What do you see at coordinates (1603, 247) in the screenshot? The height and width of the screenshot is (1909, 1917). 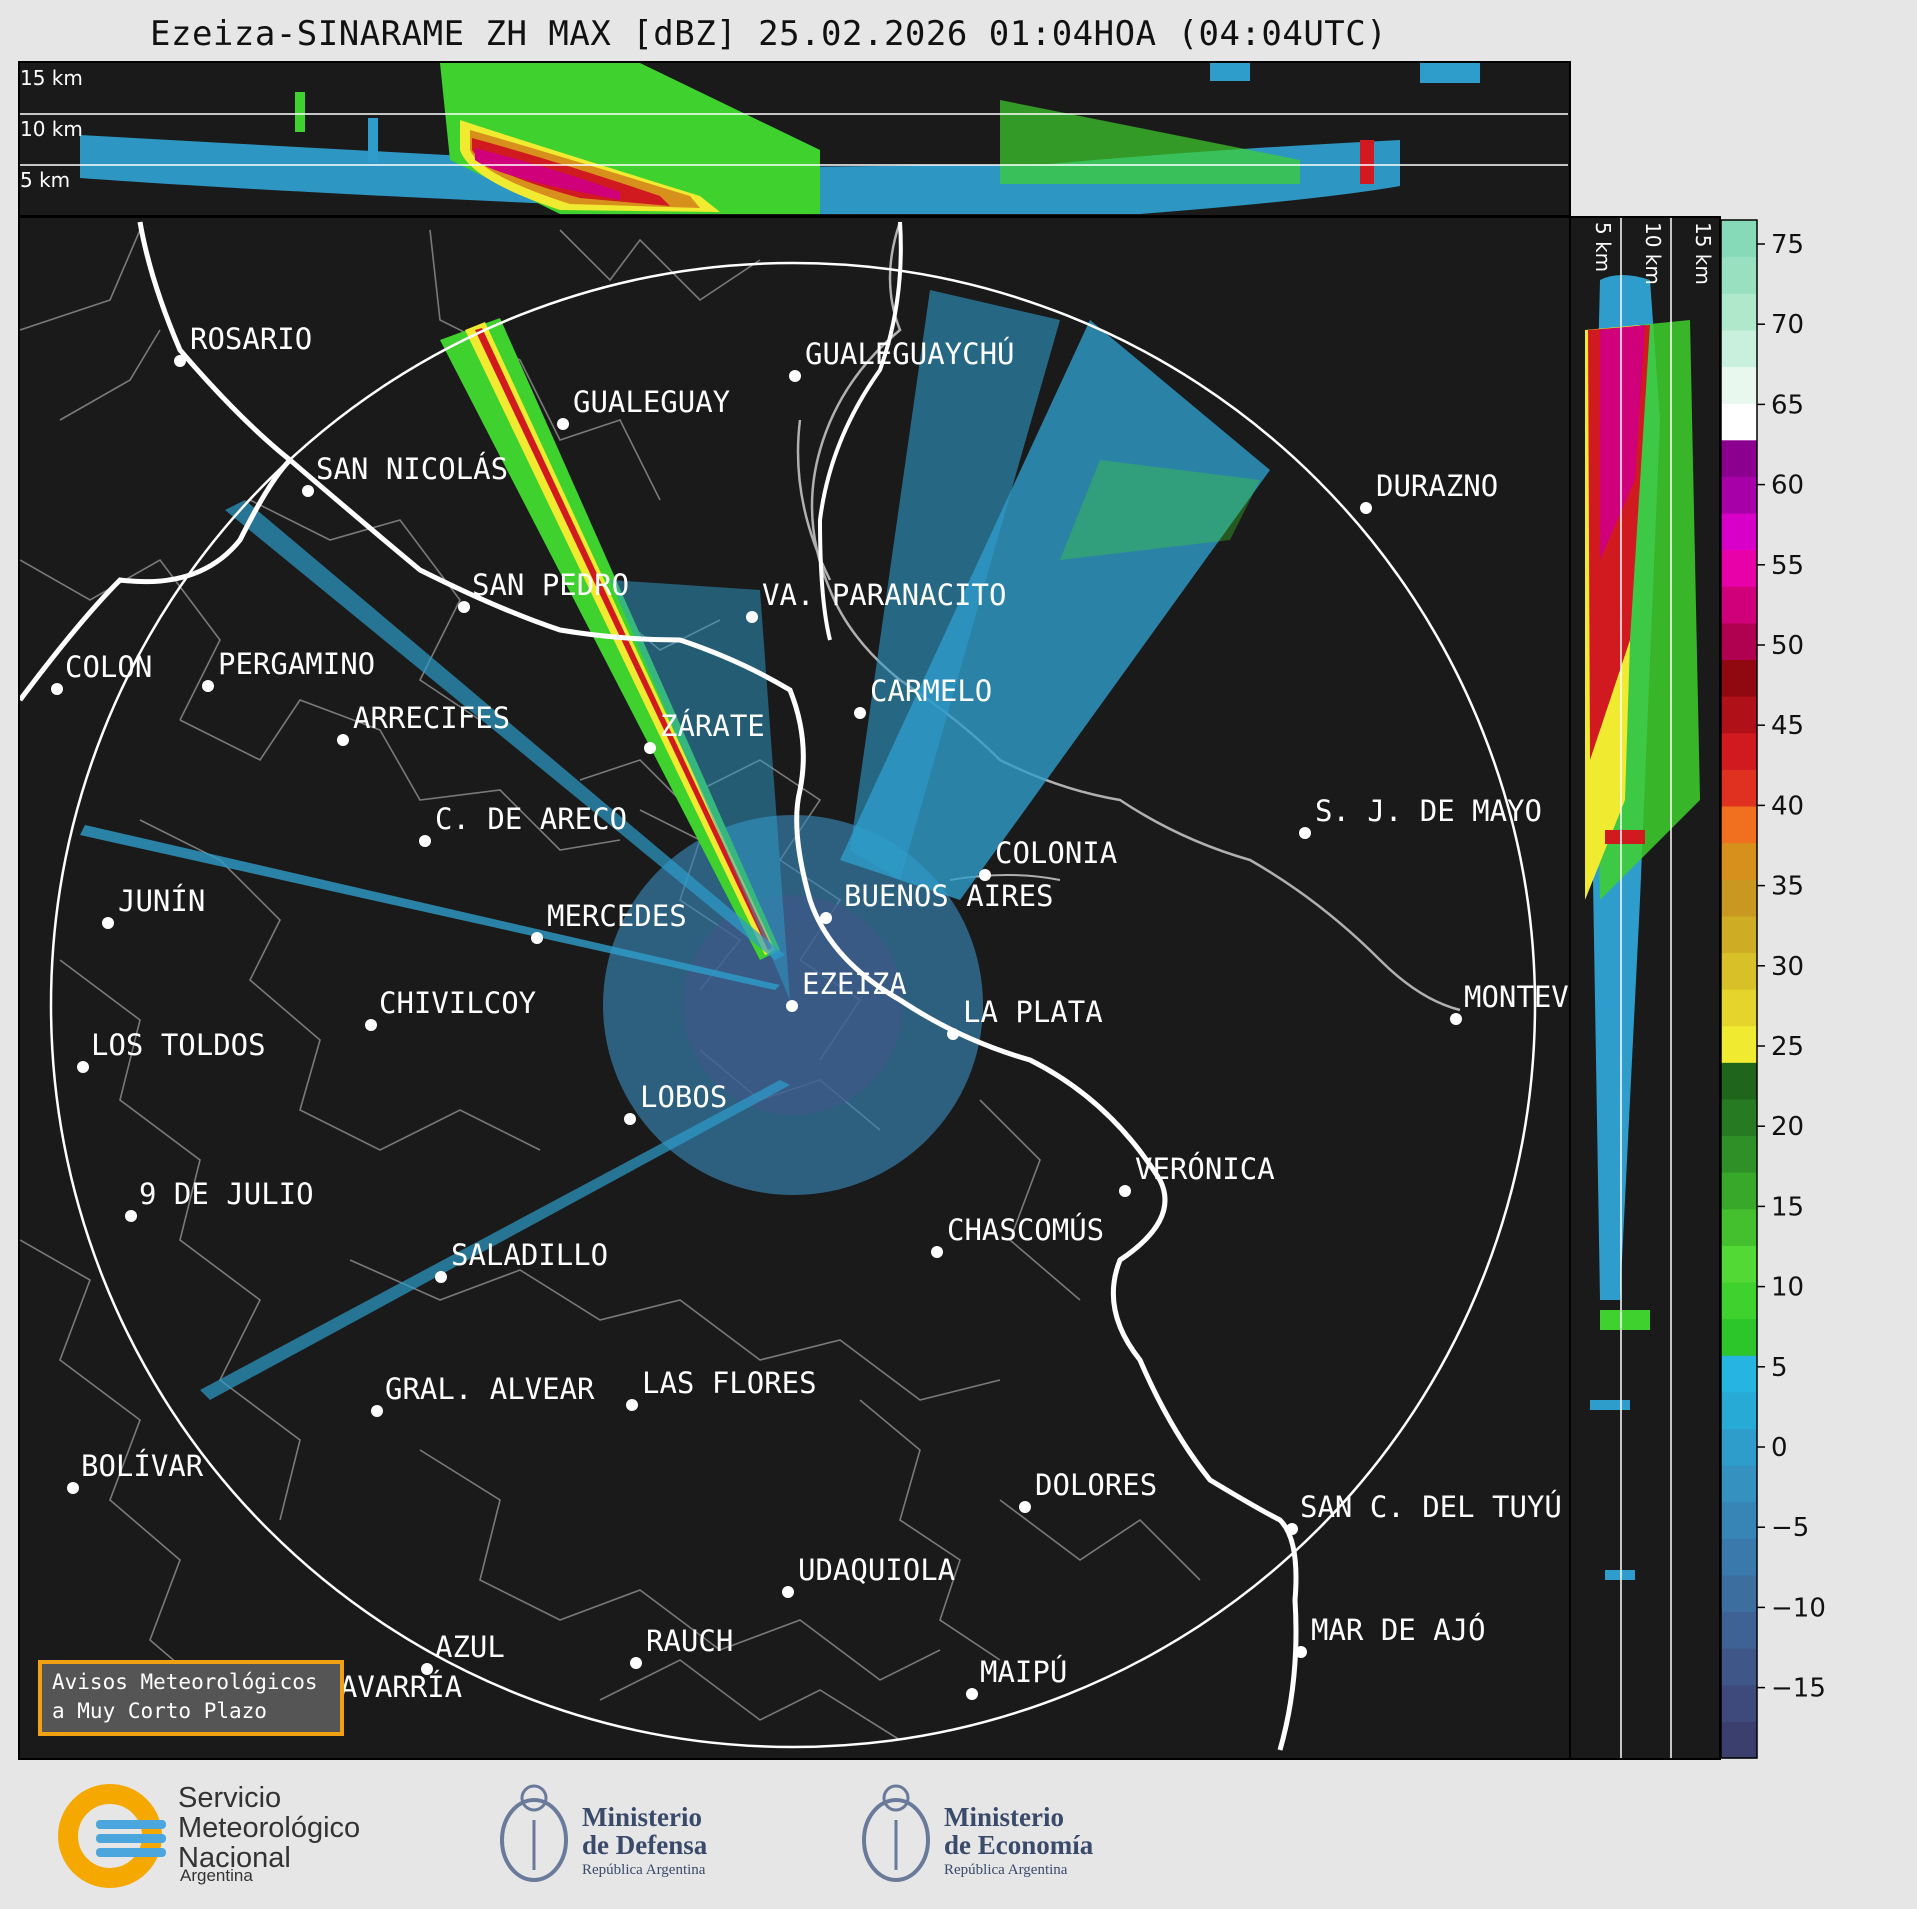 I see `side-label-5km: 5 km` at bounding box center [1603, 247].